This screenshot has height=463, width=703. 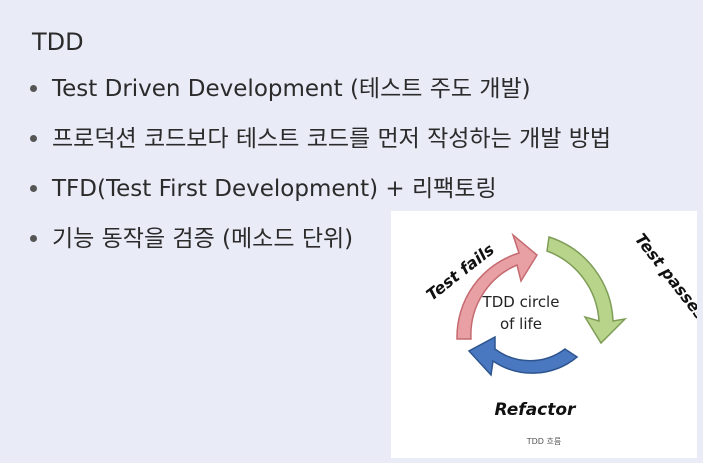 I want to click on test-fails-arrow-icon, so click(x=497, y=286).